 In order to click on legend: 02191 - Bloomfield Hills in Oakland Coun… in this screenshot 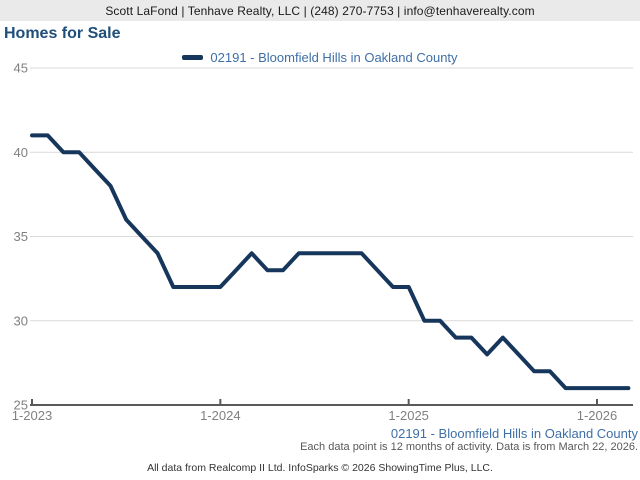, I will do `click(320, 57)`.